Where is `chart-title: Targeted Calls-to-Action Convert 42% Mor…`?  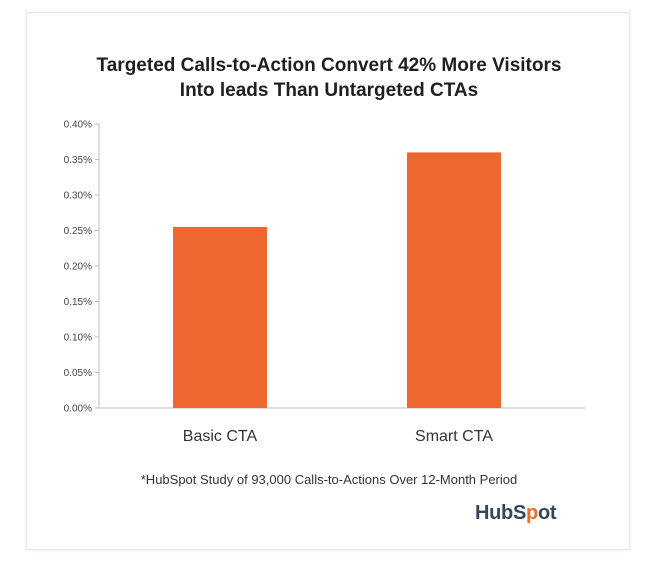 chart-title: Targeted Calls-to-Action Convert 42% Mor… is located at coordinates (329, 78).